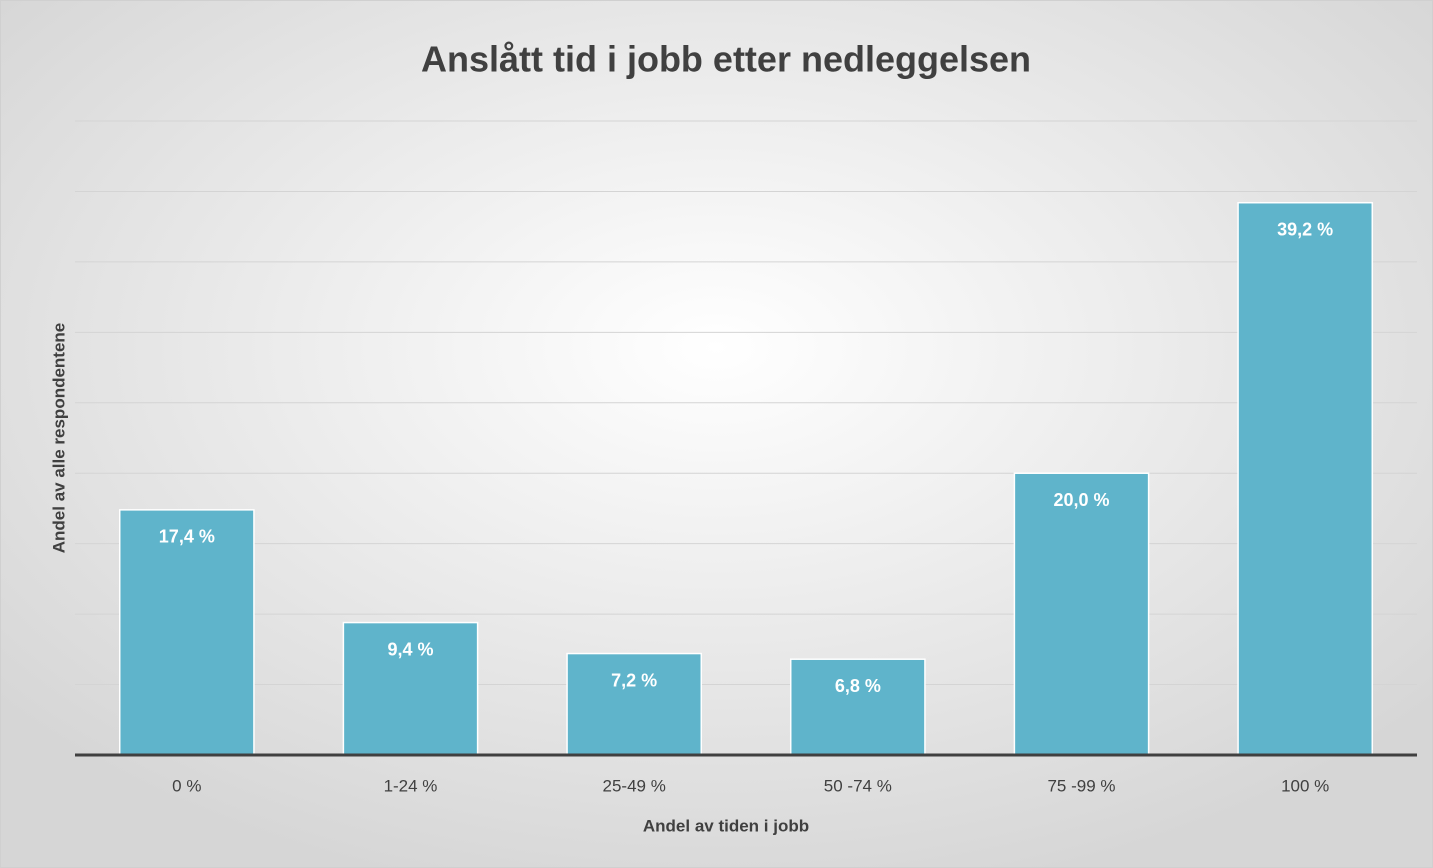 This screenshot has width=1433, height=868. Describe the element at coordinates (186, 785) in the screenshot. I see `x-tick-label: 0 %` at that location.